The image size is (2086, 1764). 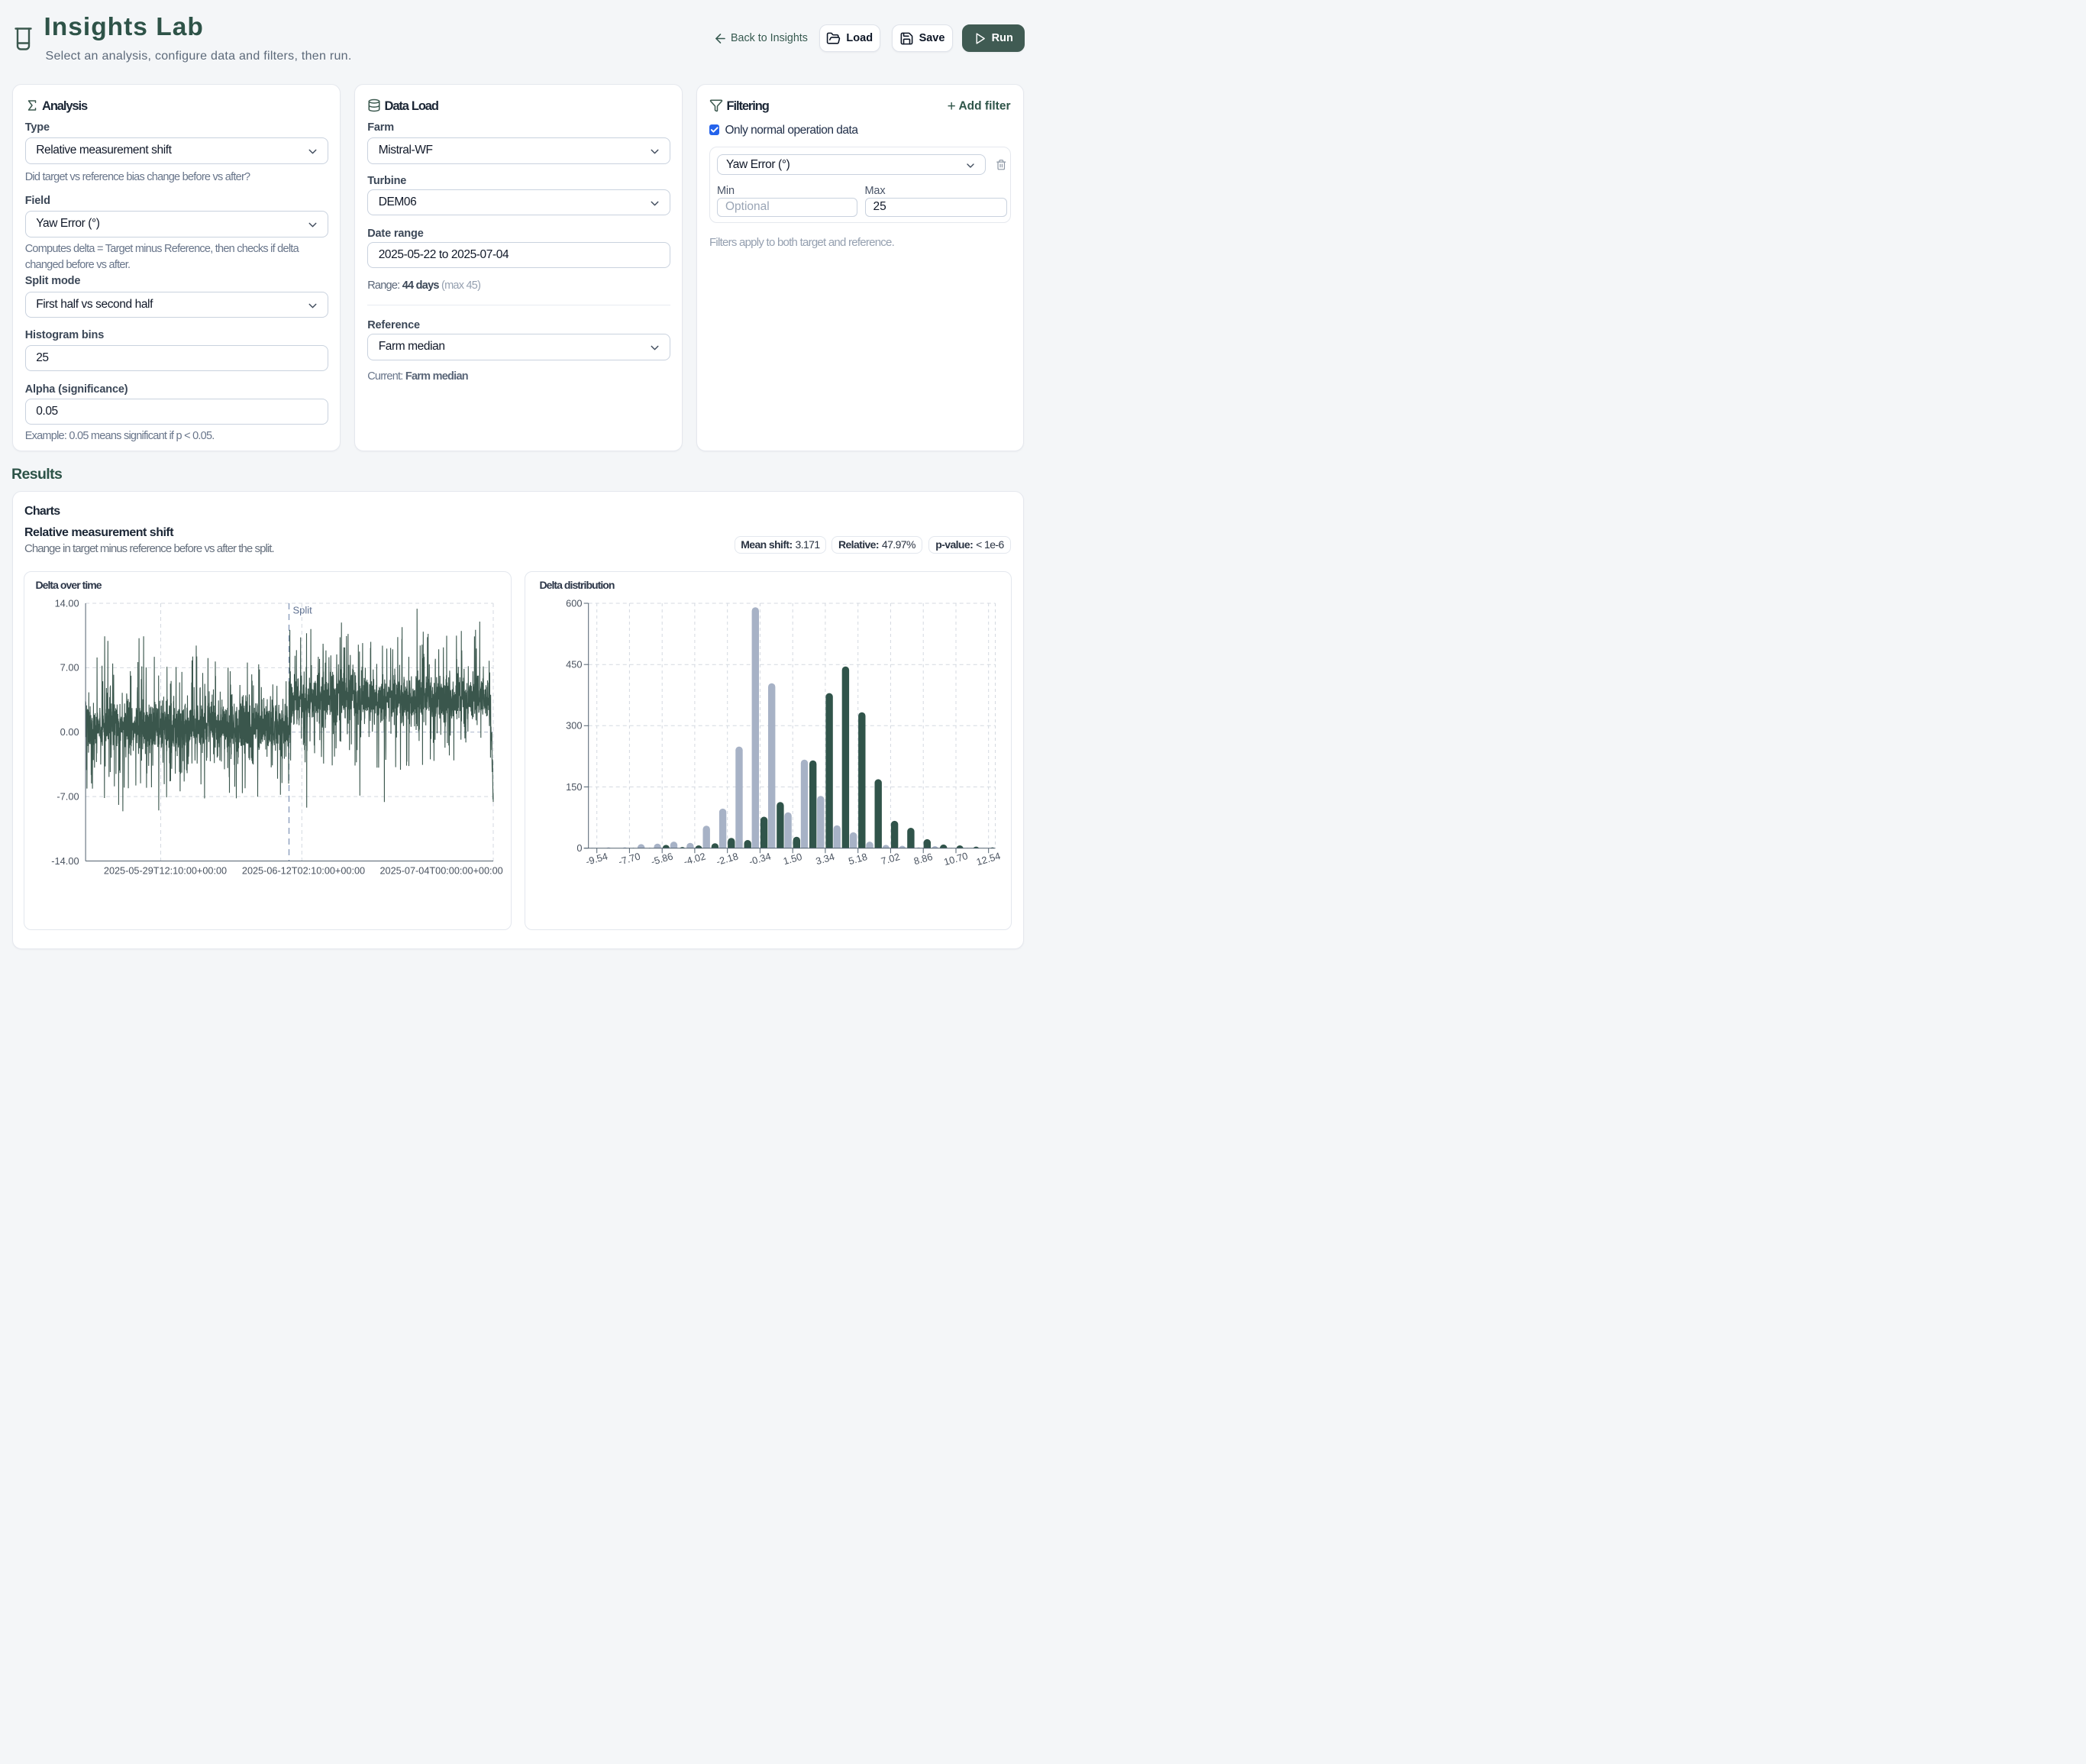 What do you see at coordinates (923, 859) in the screenshot?
I see `svg-text: 8.86` at bounding box center [923, 859].